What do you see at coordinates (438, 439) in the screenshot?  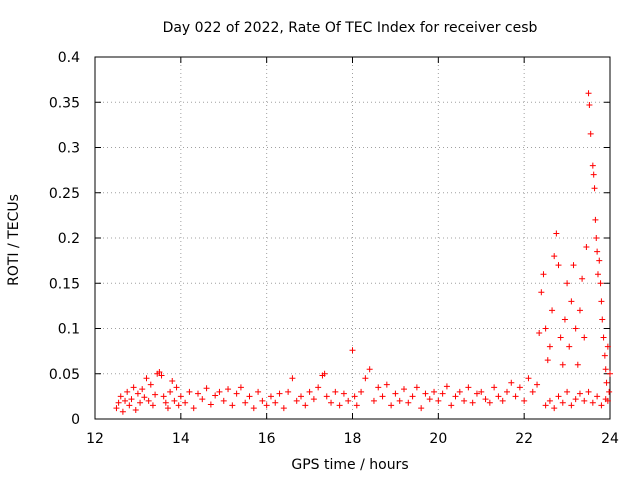 I see `x-tick-label: 20` at bounding box center [438, 439].